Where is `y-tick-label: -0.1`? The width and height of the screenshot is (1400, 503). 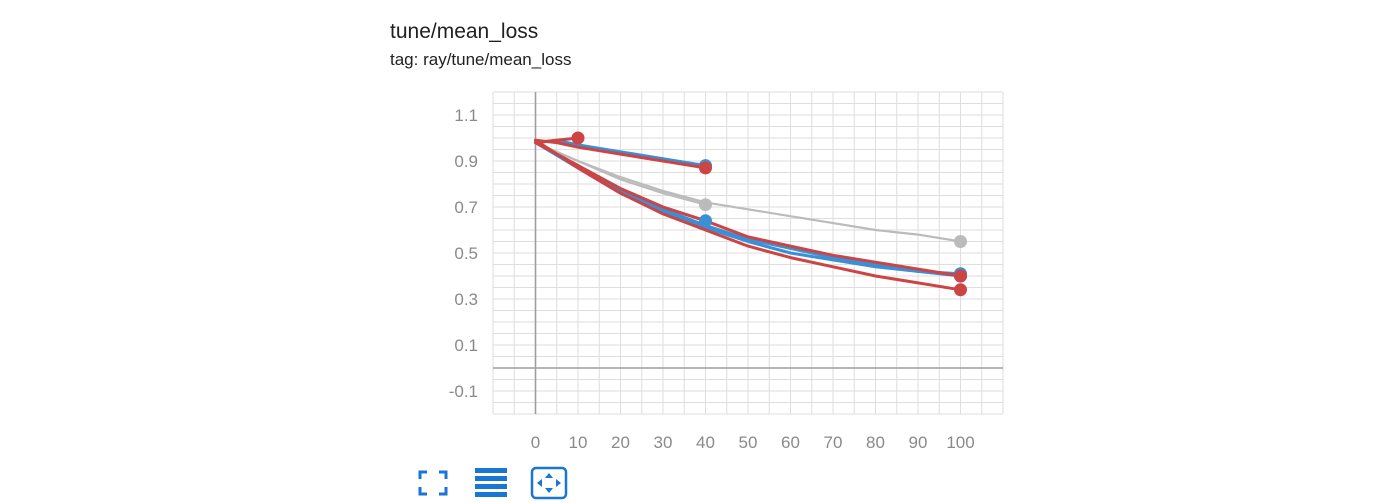 y-tick-label: -0.1 is located at coordinates (463, 391).